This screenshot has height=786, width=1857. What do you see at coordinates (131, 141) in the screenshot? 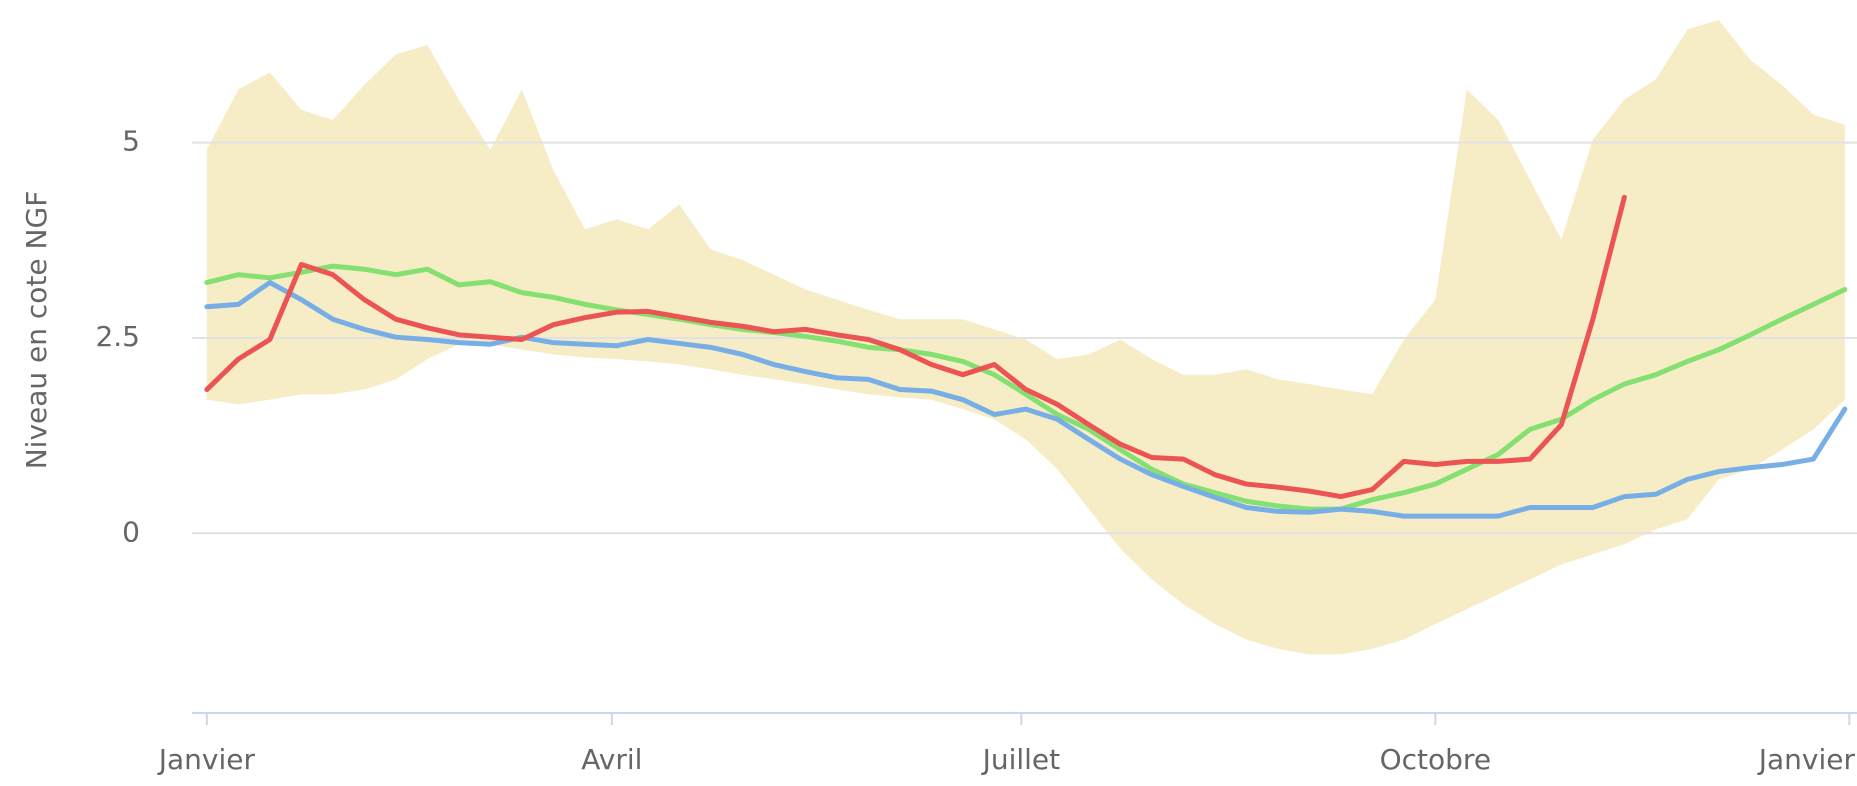
I see `y-tick-label: 5` at bounding box center [131, 141].